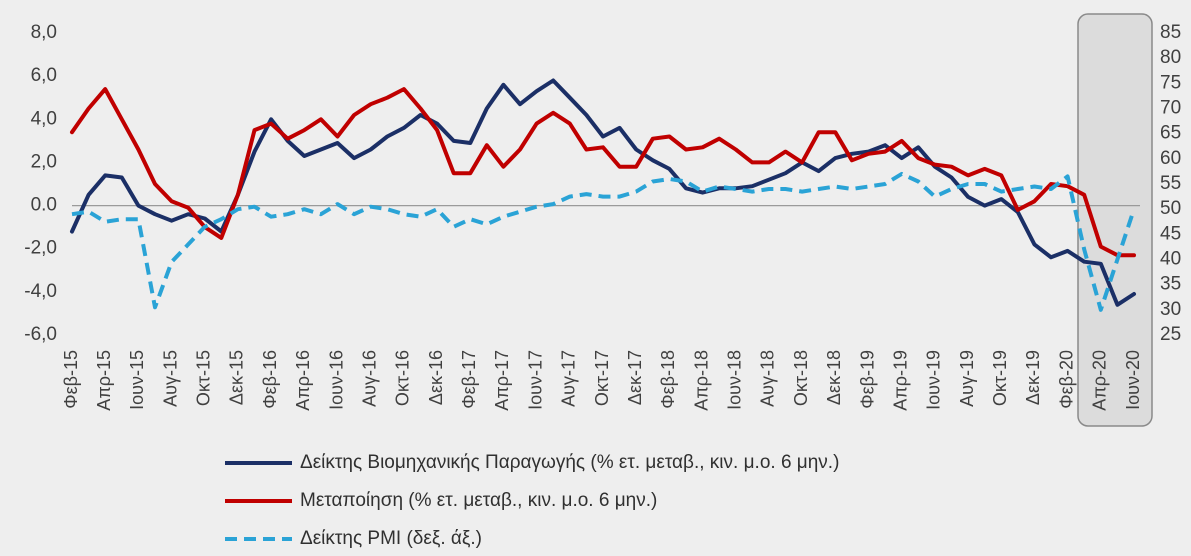 This screenshot has width=1191, height=556. I want to click on x-tick-label: Φεβ-16, so click(270, 379).